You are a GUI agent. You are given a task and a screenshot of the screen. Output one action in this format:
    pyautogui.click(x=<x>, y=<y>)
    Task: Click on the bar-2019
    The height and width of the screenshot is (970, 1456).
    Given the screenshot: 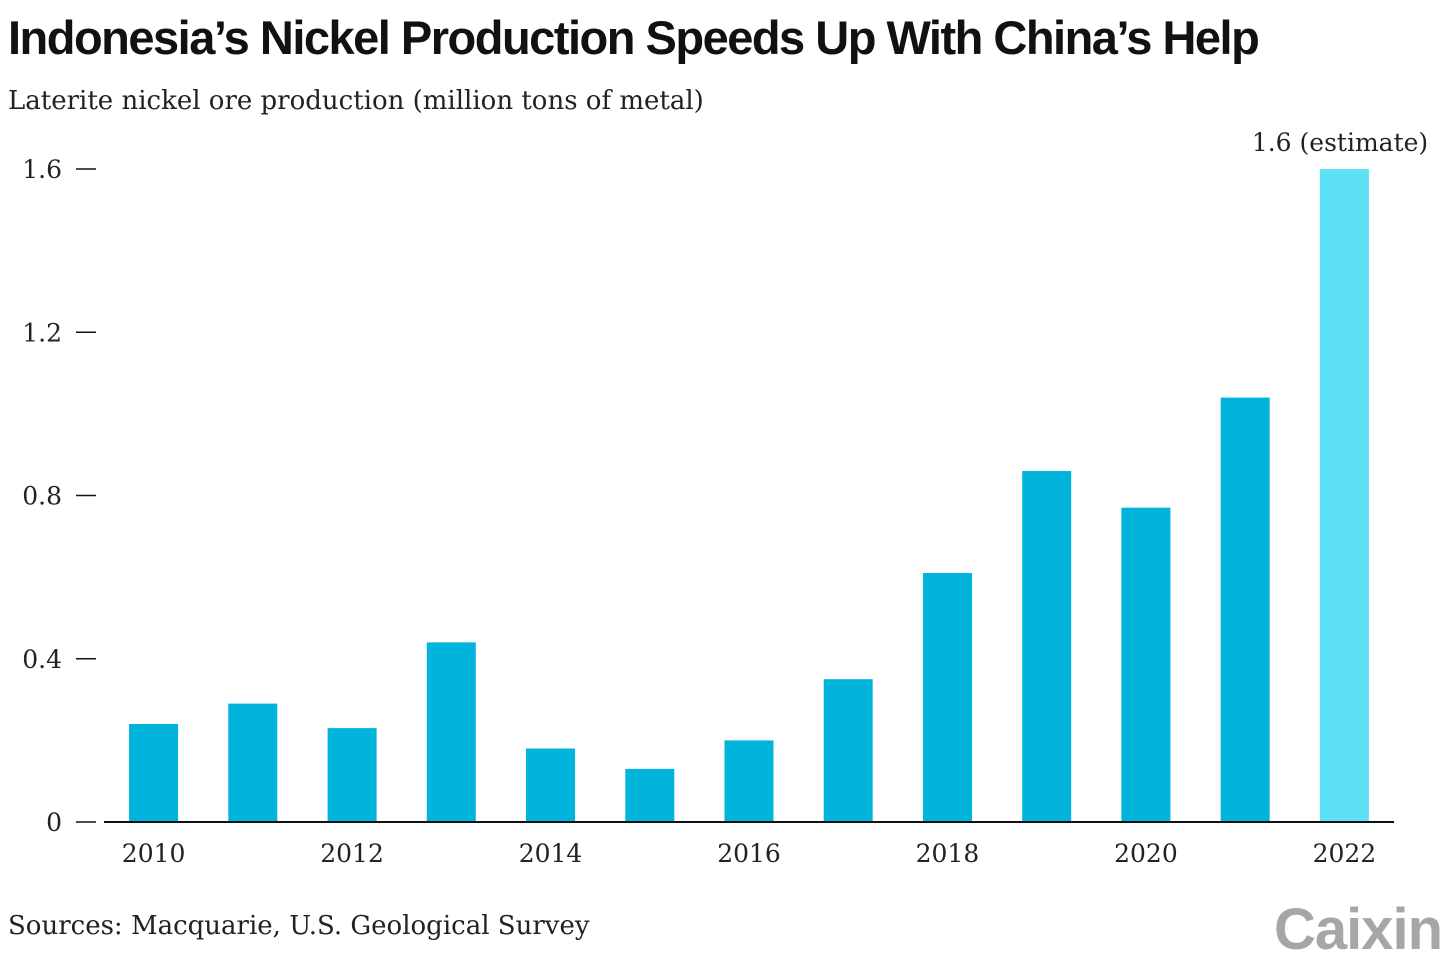 What is the action you would take?
    pyautogui.click(x=1047, y=646)
    